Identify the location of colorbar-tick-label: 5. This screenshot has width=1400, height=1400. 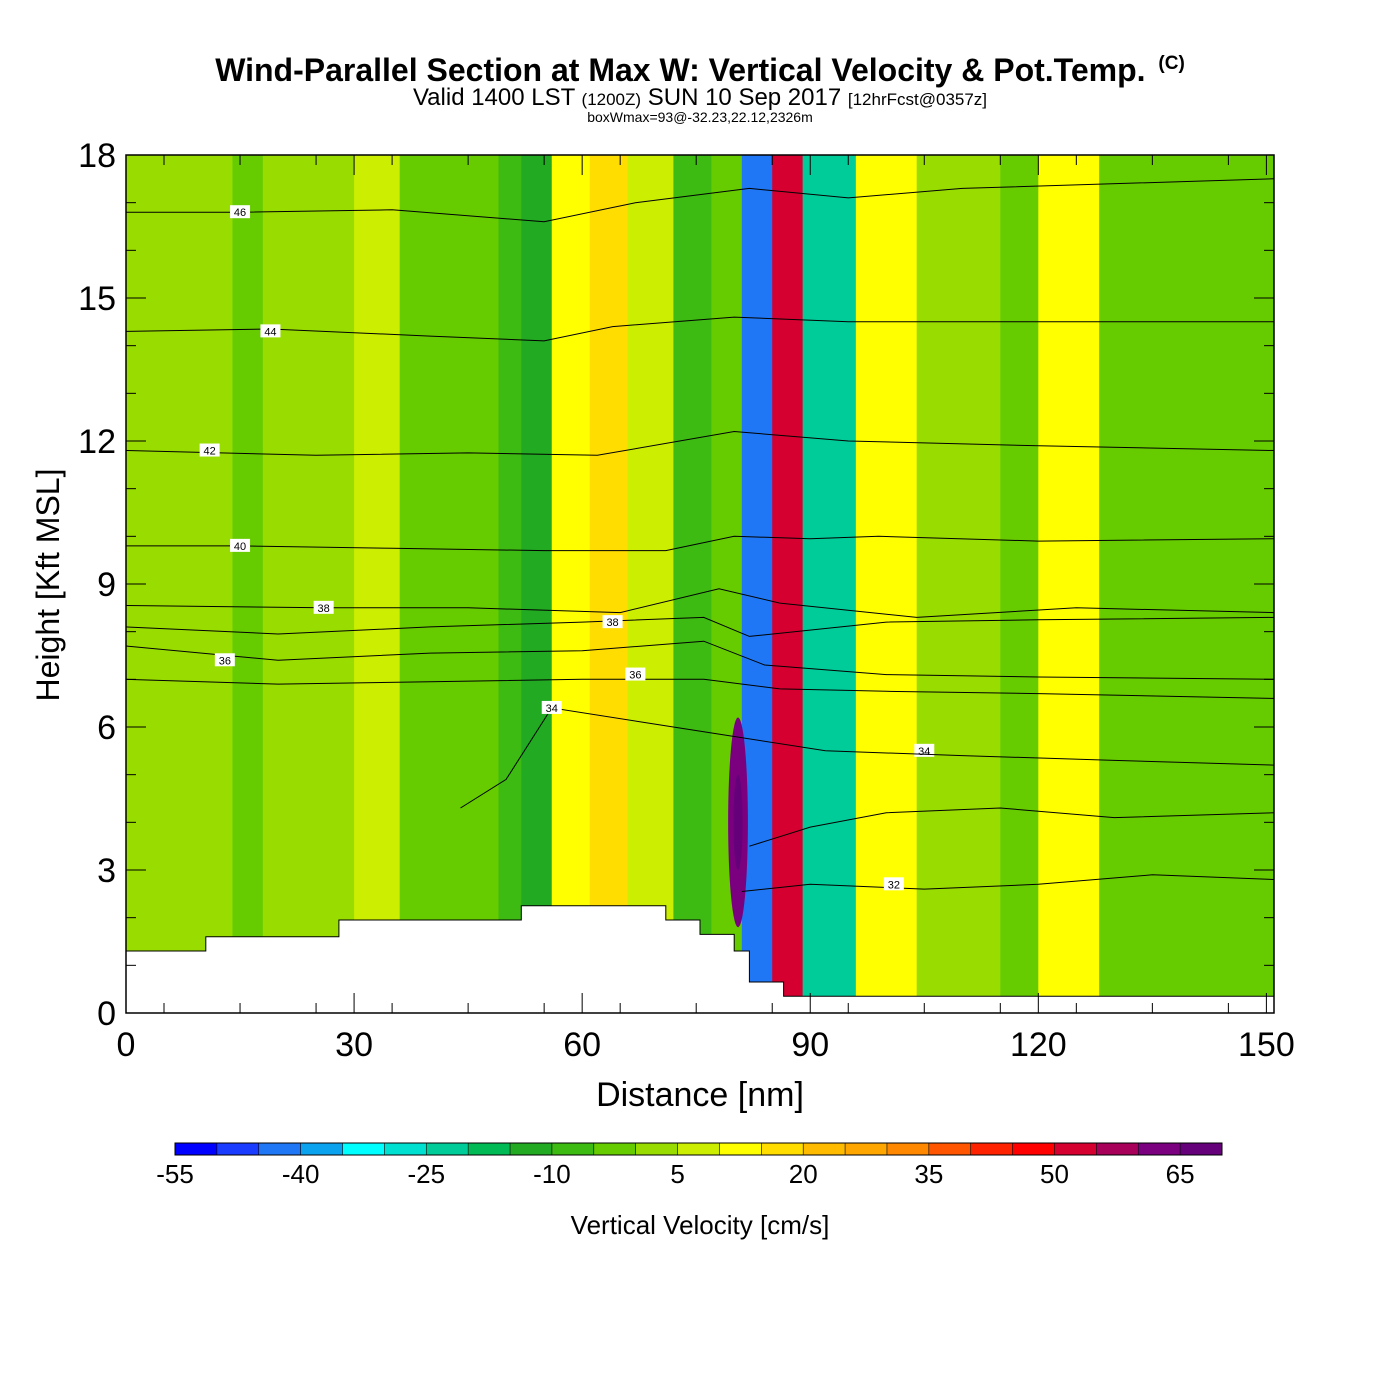
(677, 1174).